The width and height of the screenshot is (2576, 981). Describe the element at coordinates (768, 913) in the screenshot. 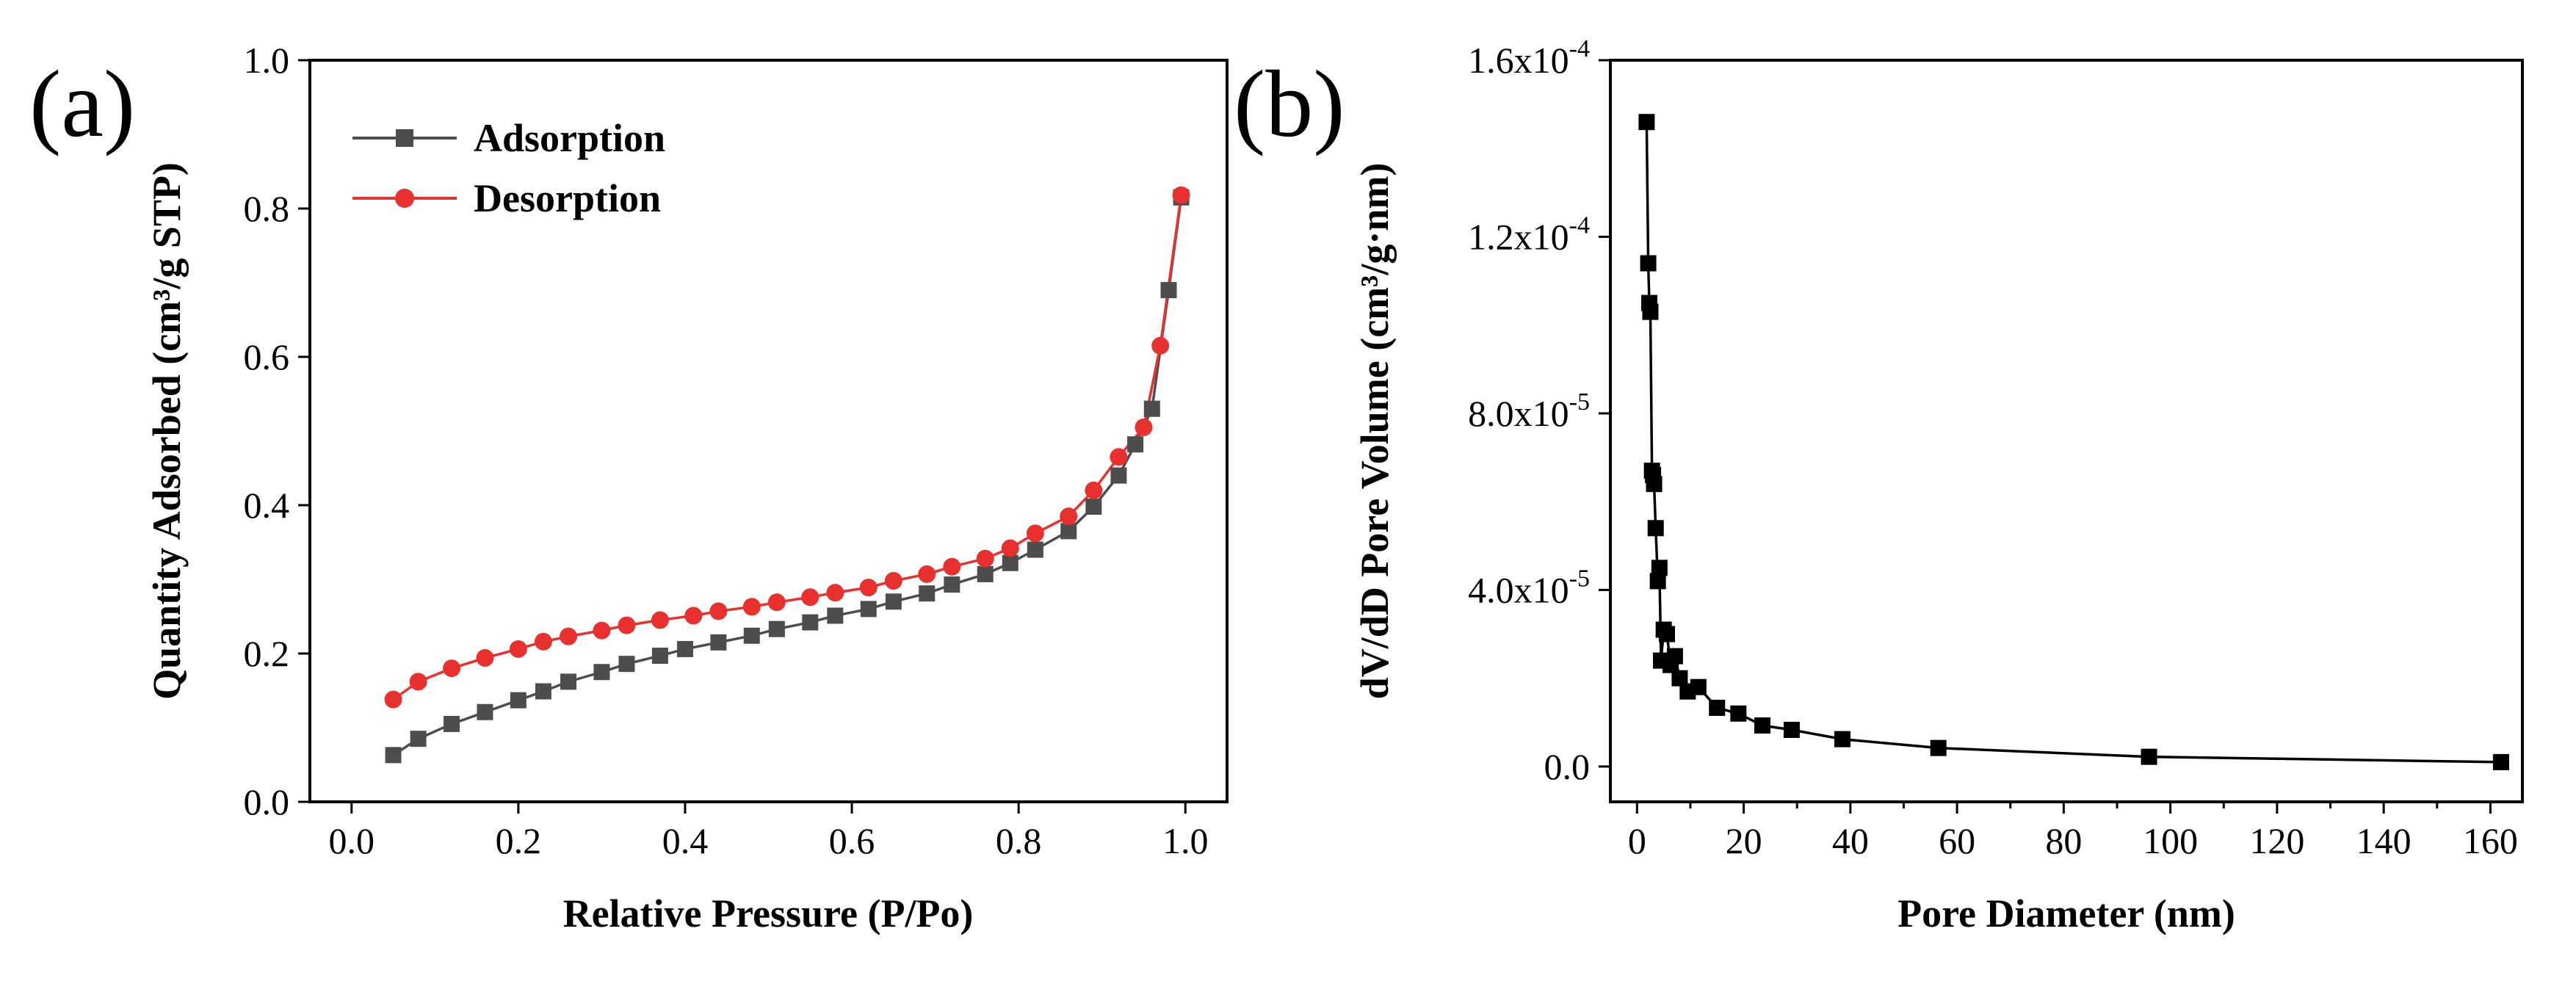

I see `panel-a-x-axis-title: Relative Pressure (P/Po)` at that location.